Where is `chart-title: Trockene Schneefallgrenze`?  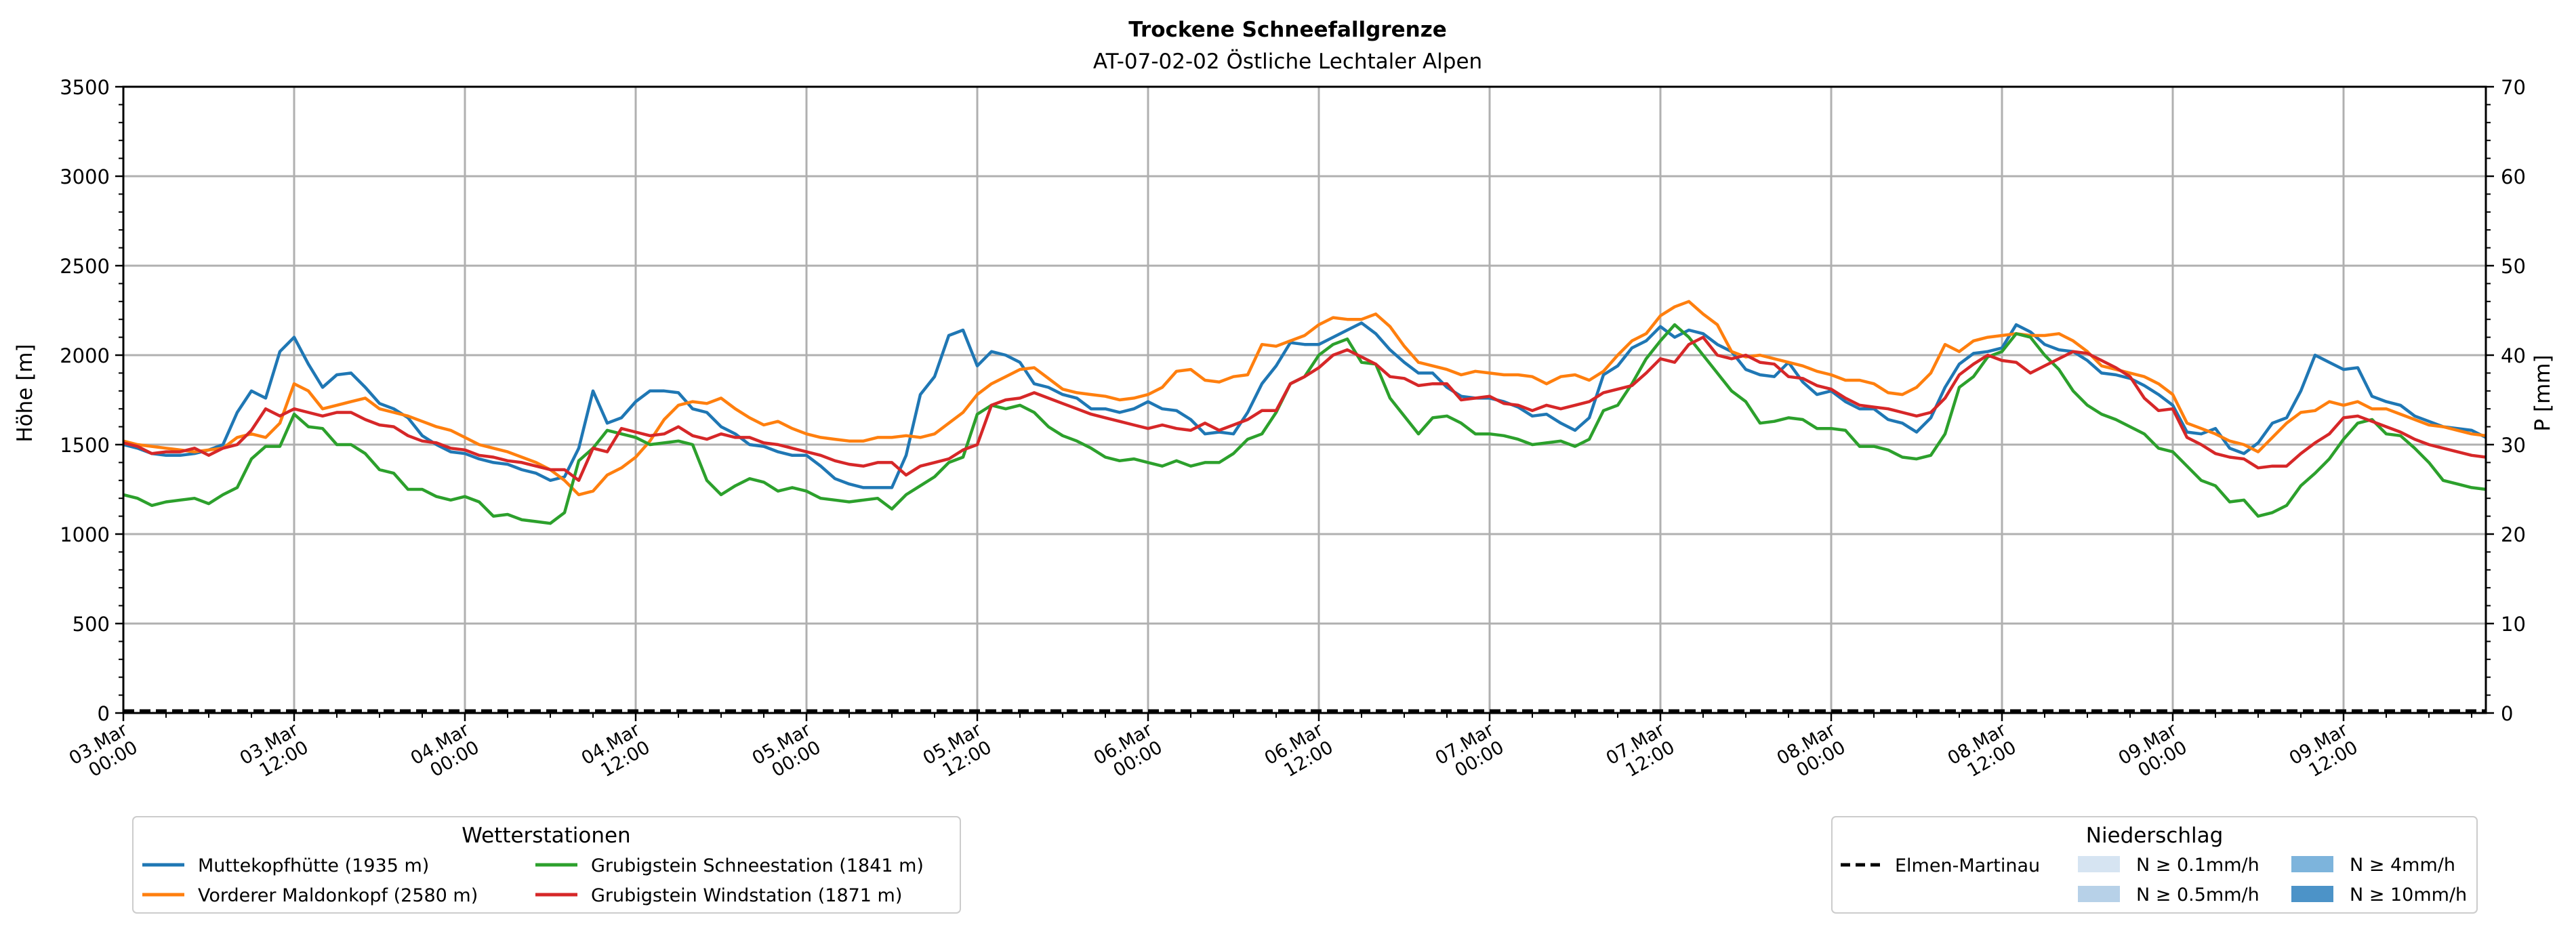
chart-title: Trockene Schneefallgrenze is located at coordinates (1288, 30).